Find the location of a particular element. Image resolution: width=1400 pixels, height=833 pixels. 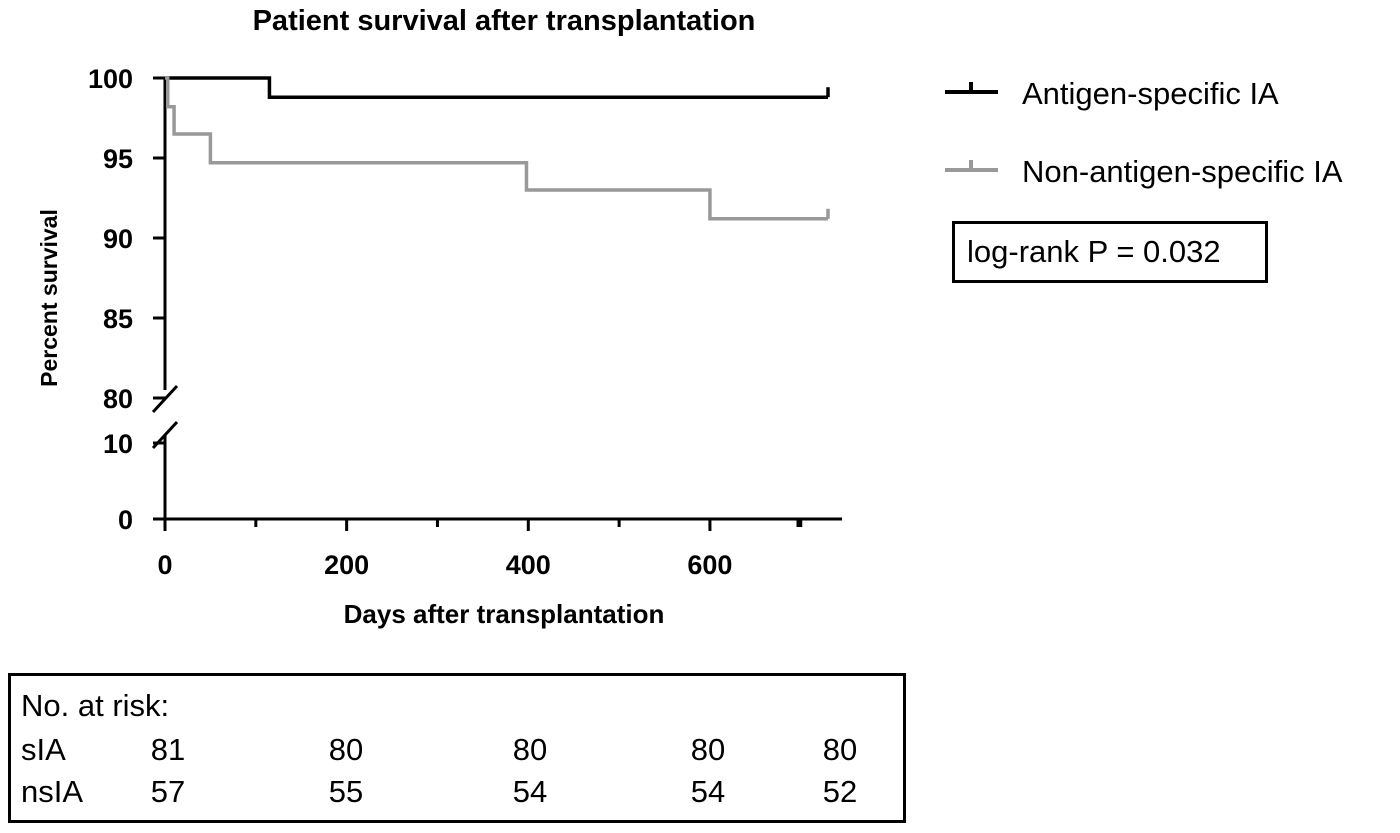

risk-cell: 55 is located at coordinates (346, 791).